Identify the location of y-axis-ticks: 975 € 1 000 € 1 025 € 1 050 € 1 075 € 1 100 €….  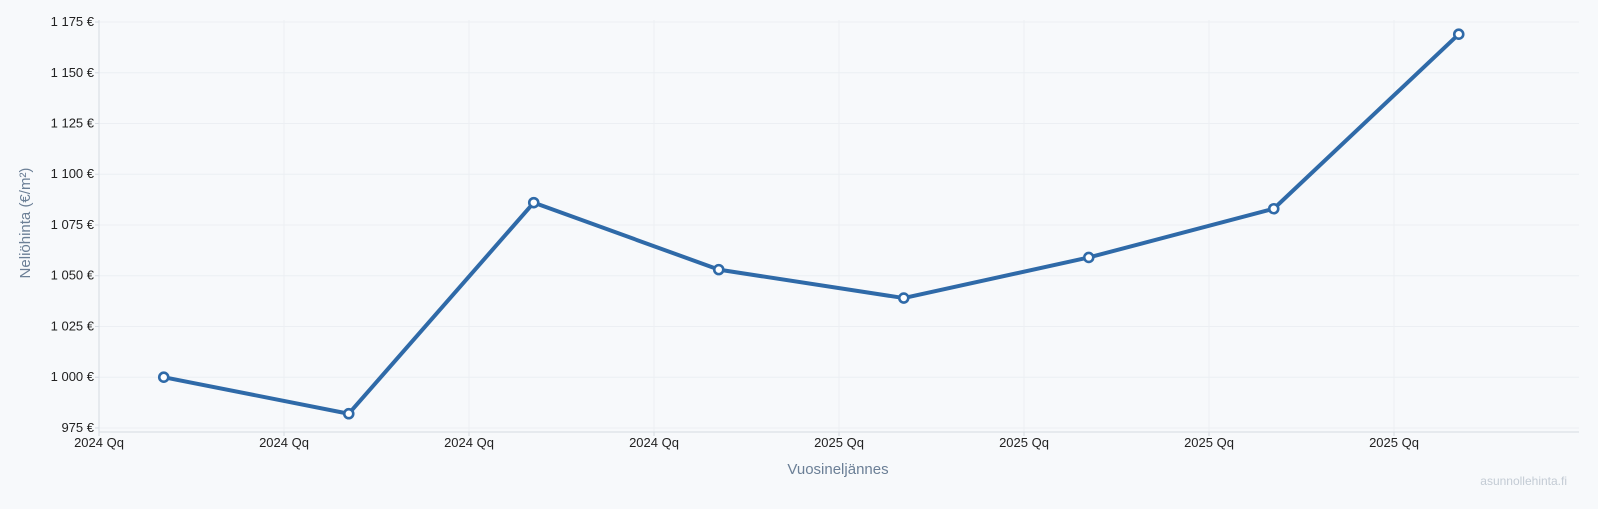
(75, 224).